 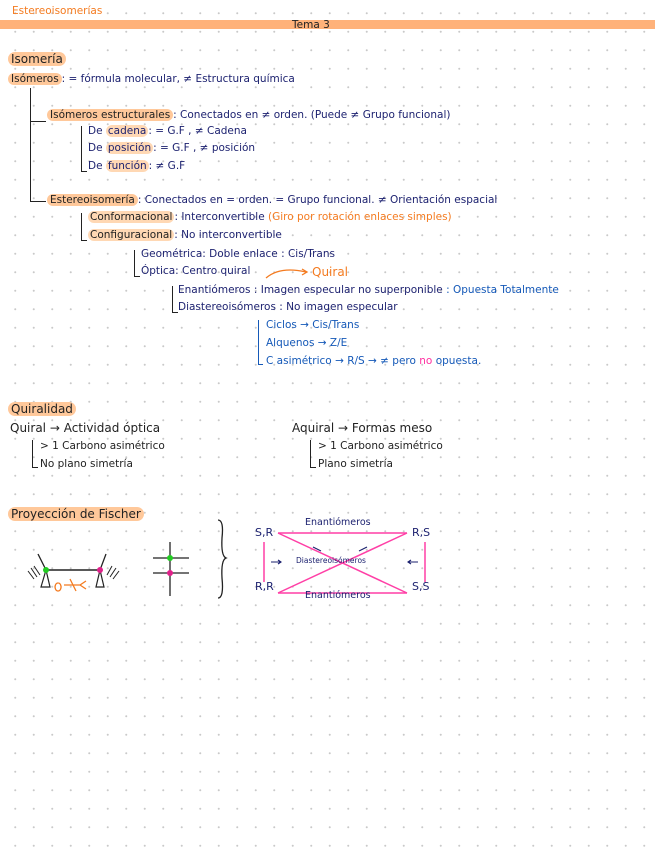 I want to click on list-item: Ciclos → Cis/Trans, so click(x=313, y=325).